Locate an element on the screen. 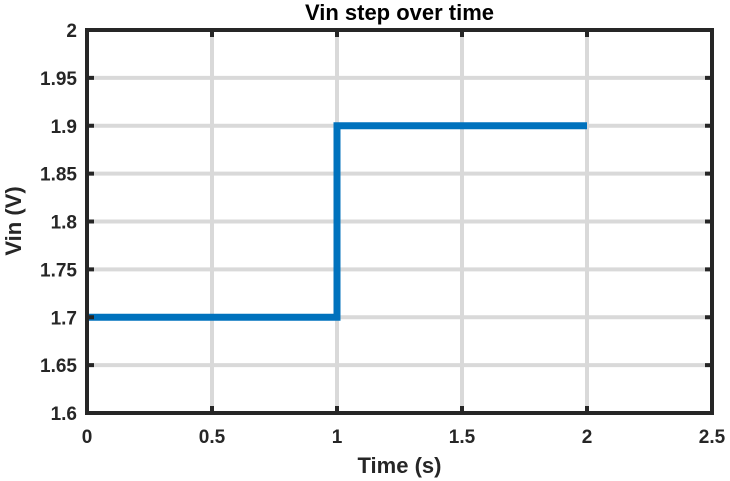  x-tick-label: 2.5 is located at coordinates (712, 437).